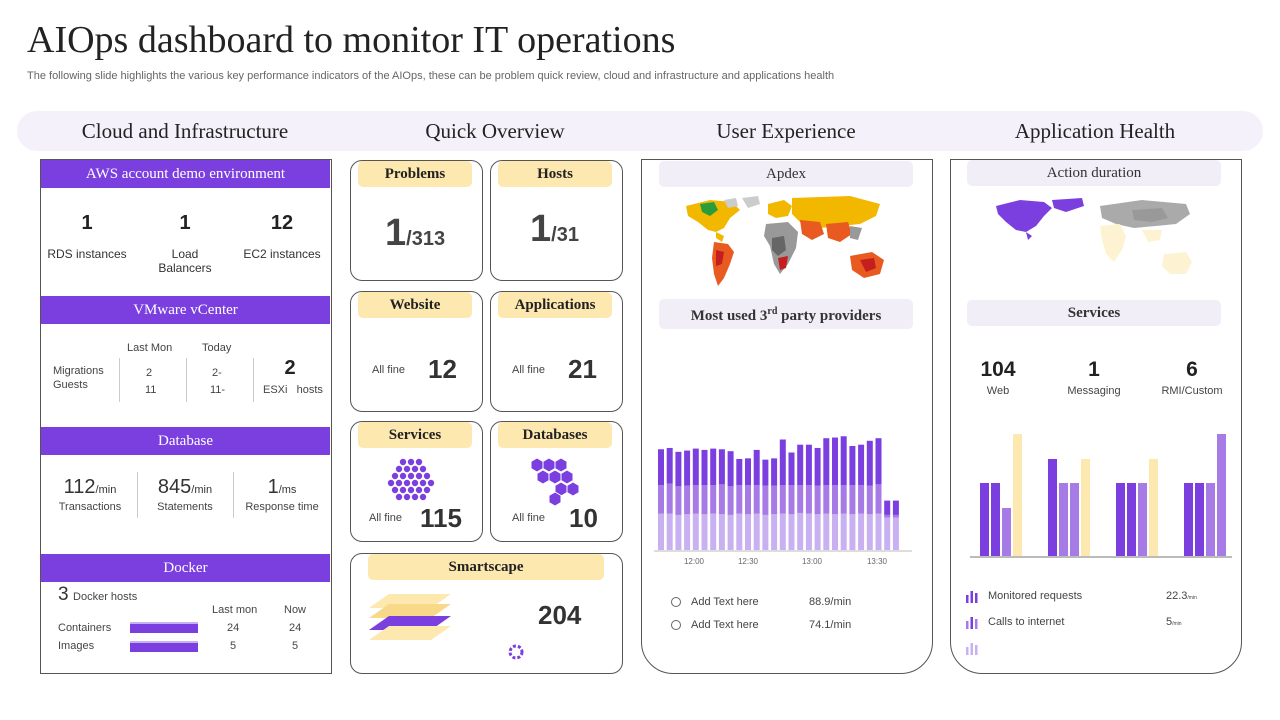 The width and height of the screenshot is (1280, 720). I want to click on transactions-value: 112, so click(79, 487).